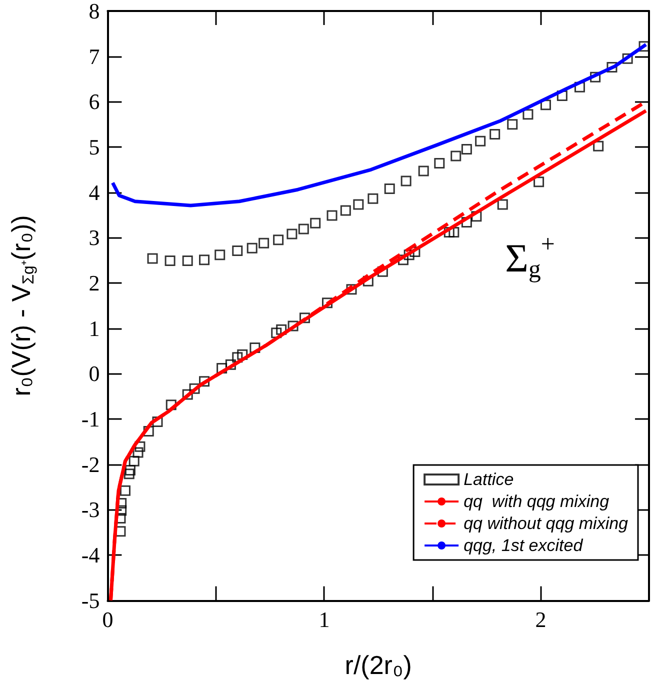 This screenshot has height=683, width=652. Describe the element at coordinates (540, 619) in the screenshot. I see `x-tick-label: 2` at that location.